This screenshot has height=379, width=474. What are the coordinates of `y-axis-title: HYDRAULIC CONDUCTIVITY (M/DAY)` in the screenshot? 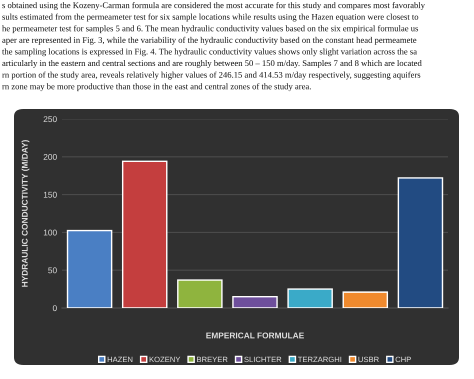 It's located at (26, 213).